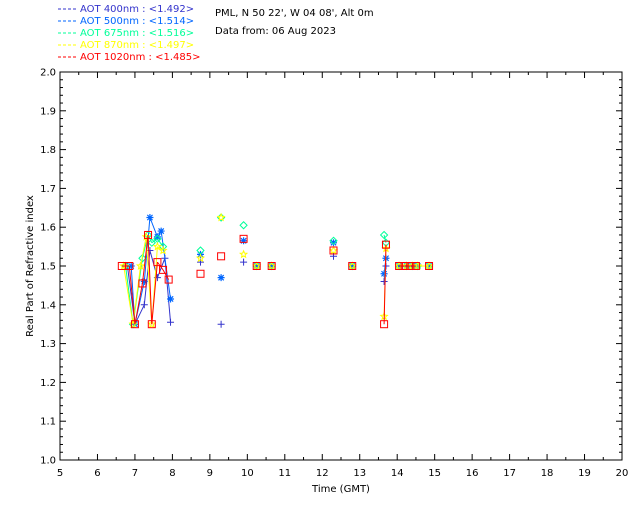 The width and height of the screenshot is (640, 512). What do you see at coordinates (48, 267) in the screenshot?
I see `y-tick-label: 1.5` at bounding box center [48, 267].